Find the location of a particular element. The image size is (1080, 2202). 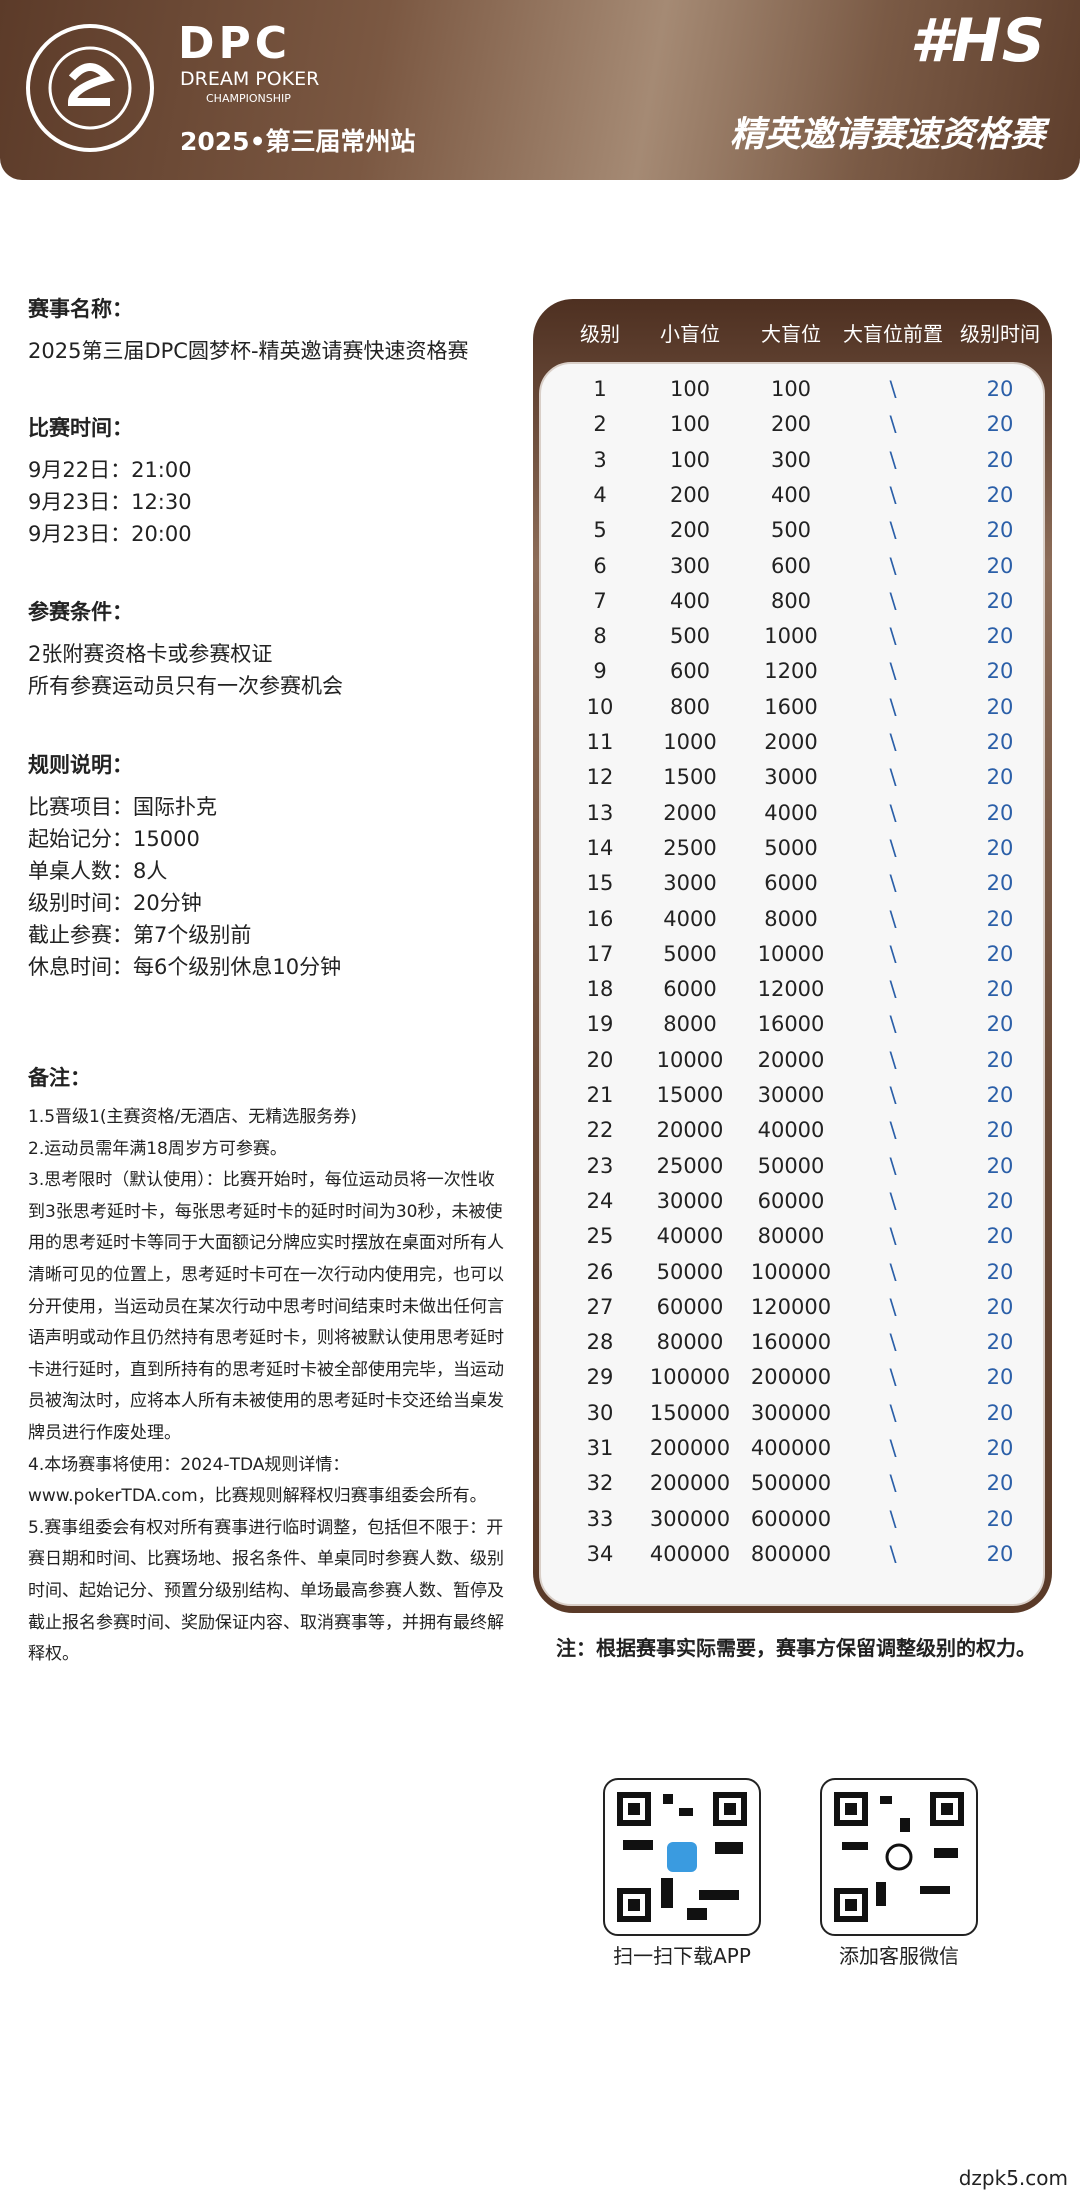

table-cell: 50000 is located at coordinates (690, 1271).